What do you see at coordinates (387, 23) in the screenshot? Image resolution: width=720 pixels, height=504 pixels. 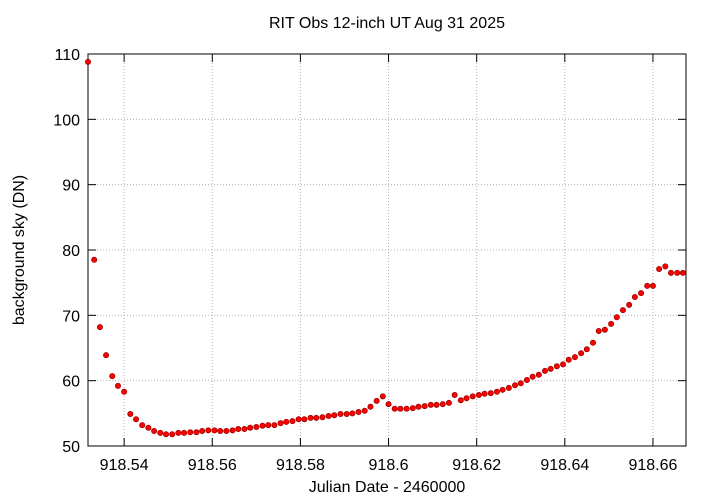 I see `chart-title: RIT Obs 12-inch UT Aug 31 2025` at bounding box center [387, 23].